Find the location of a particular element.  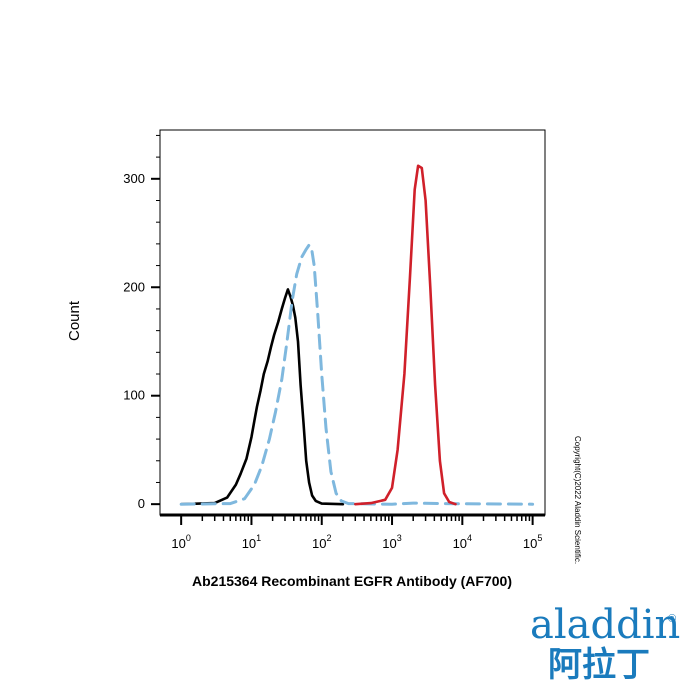

x-tick-label: 10¹ is located at coordinates (251, 542).